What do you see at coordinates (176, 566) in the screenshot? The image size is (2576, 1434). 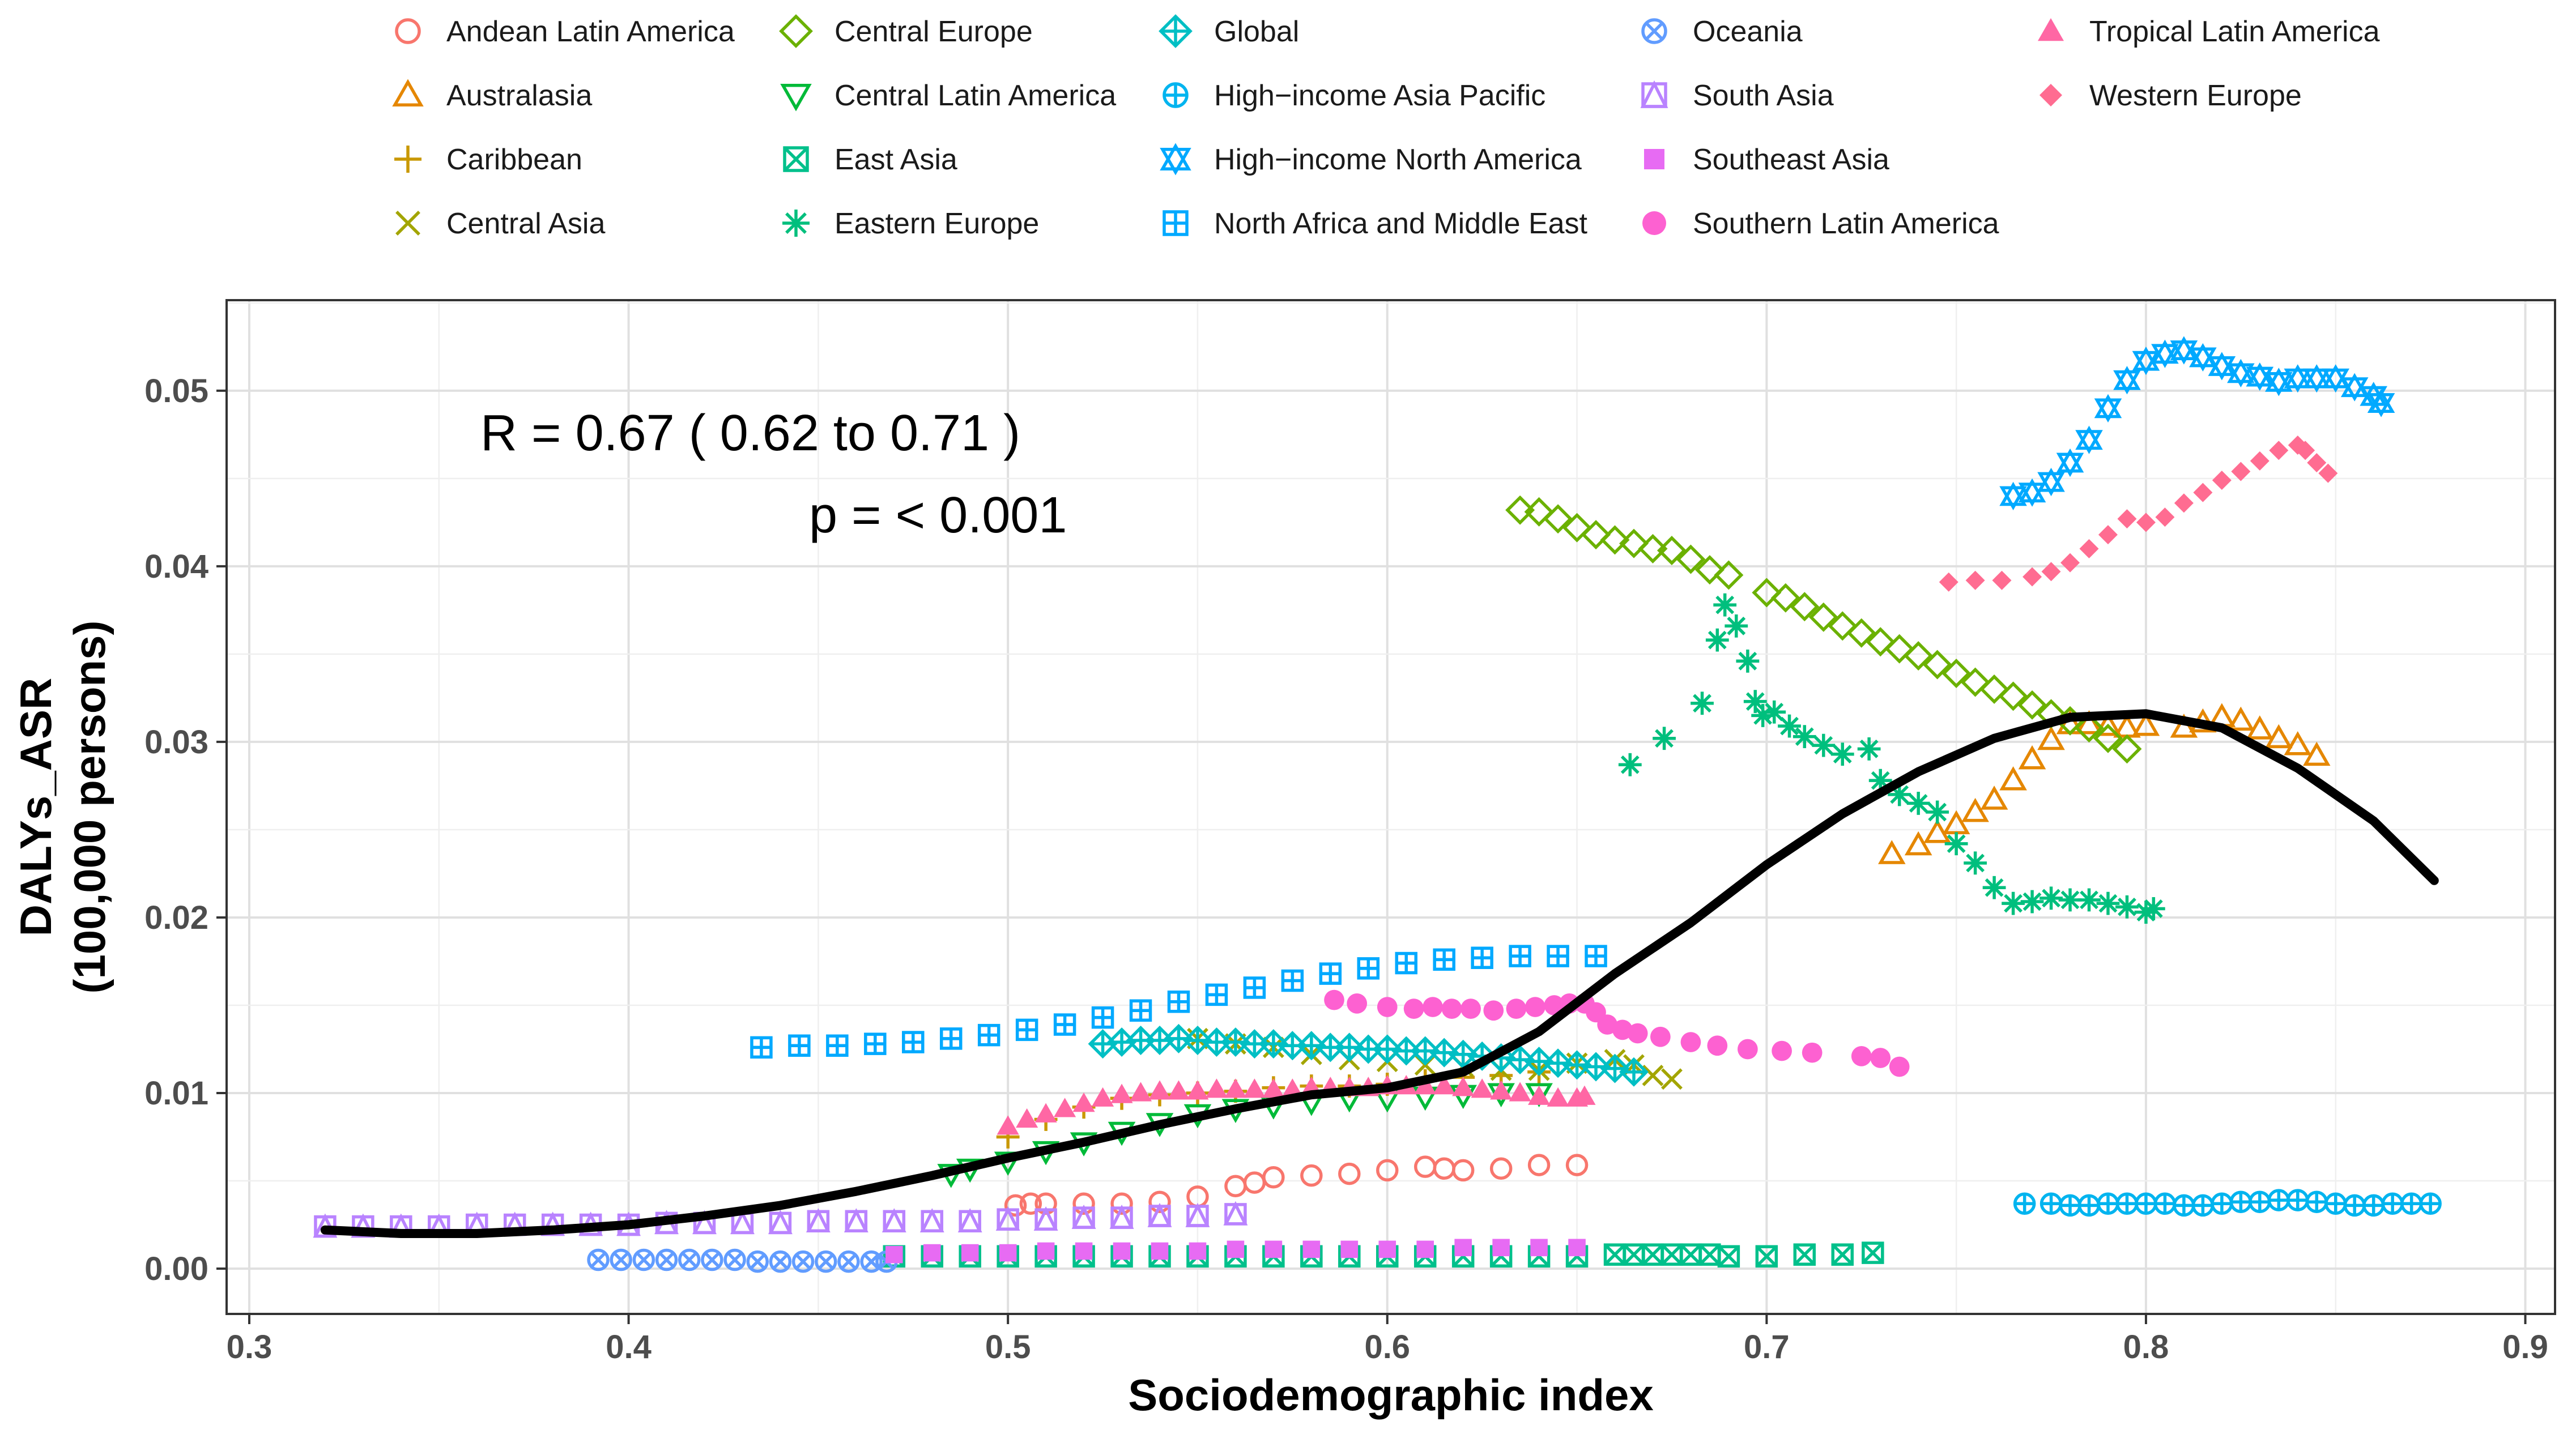 I see `y-tick-label: 0.04` at bounding box center [176, 566].